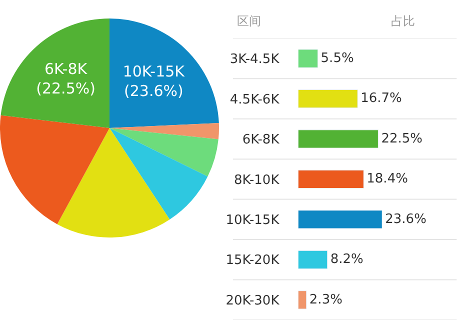  What do you see at coordinates (154, 81) in the screenshot?
I see `data-label: 10K-15K (23.6%)` at bounding box center [154, 81].